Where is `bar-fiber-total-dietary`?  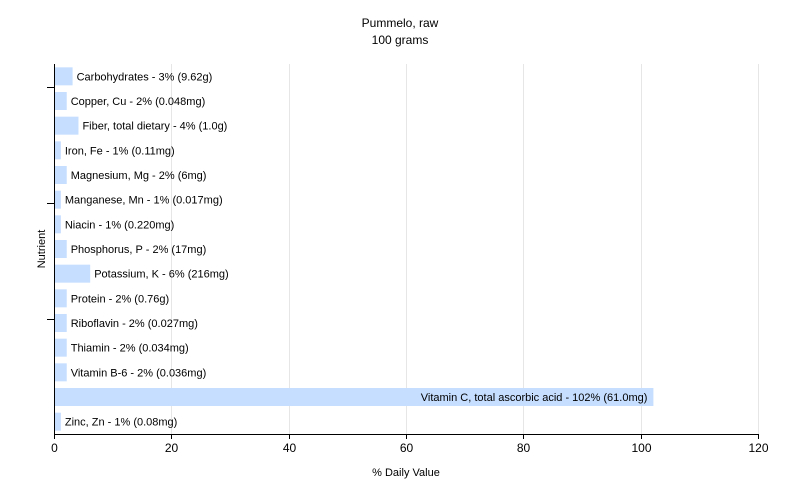 bar-fiber-total-dietary is located at coordinates (67, 125).